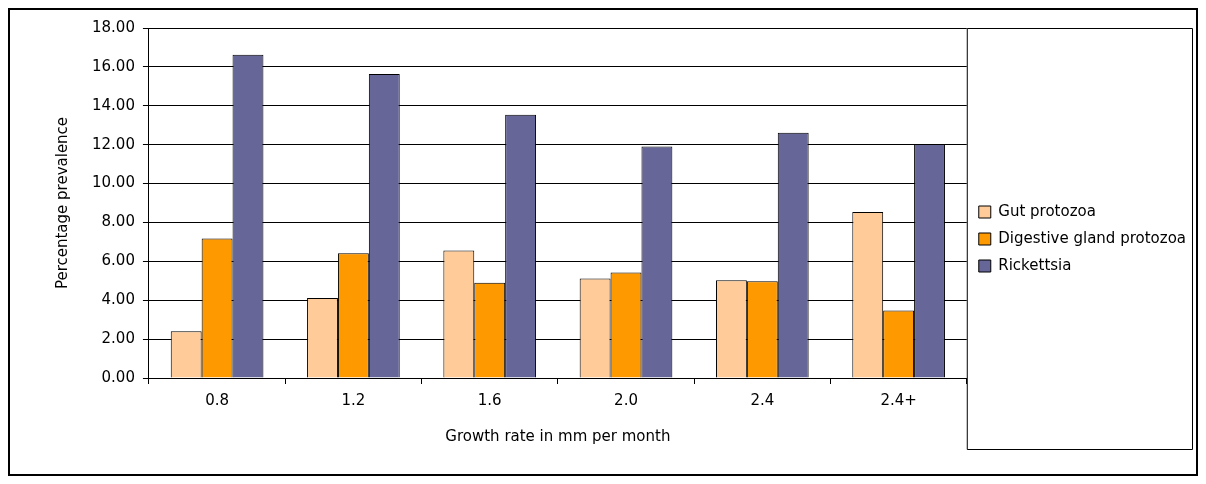 This screenshot has height=484, width=1206. What do you see at coordinates (118, 221) in the screenshot?
I see `y-tick-label: 8.00` at bounding box center [118, 221].